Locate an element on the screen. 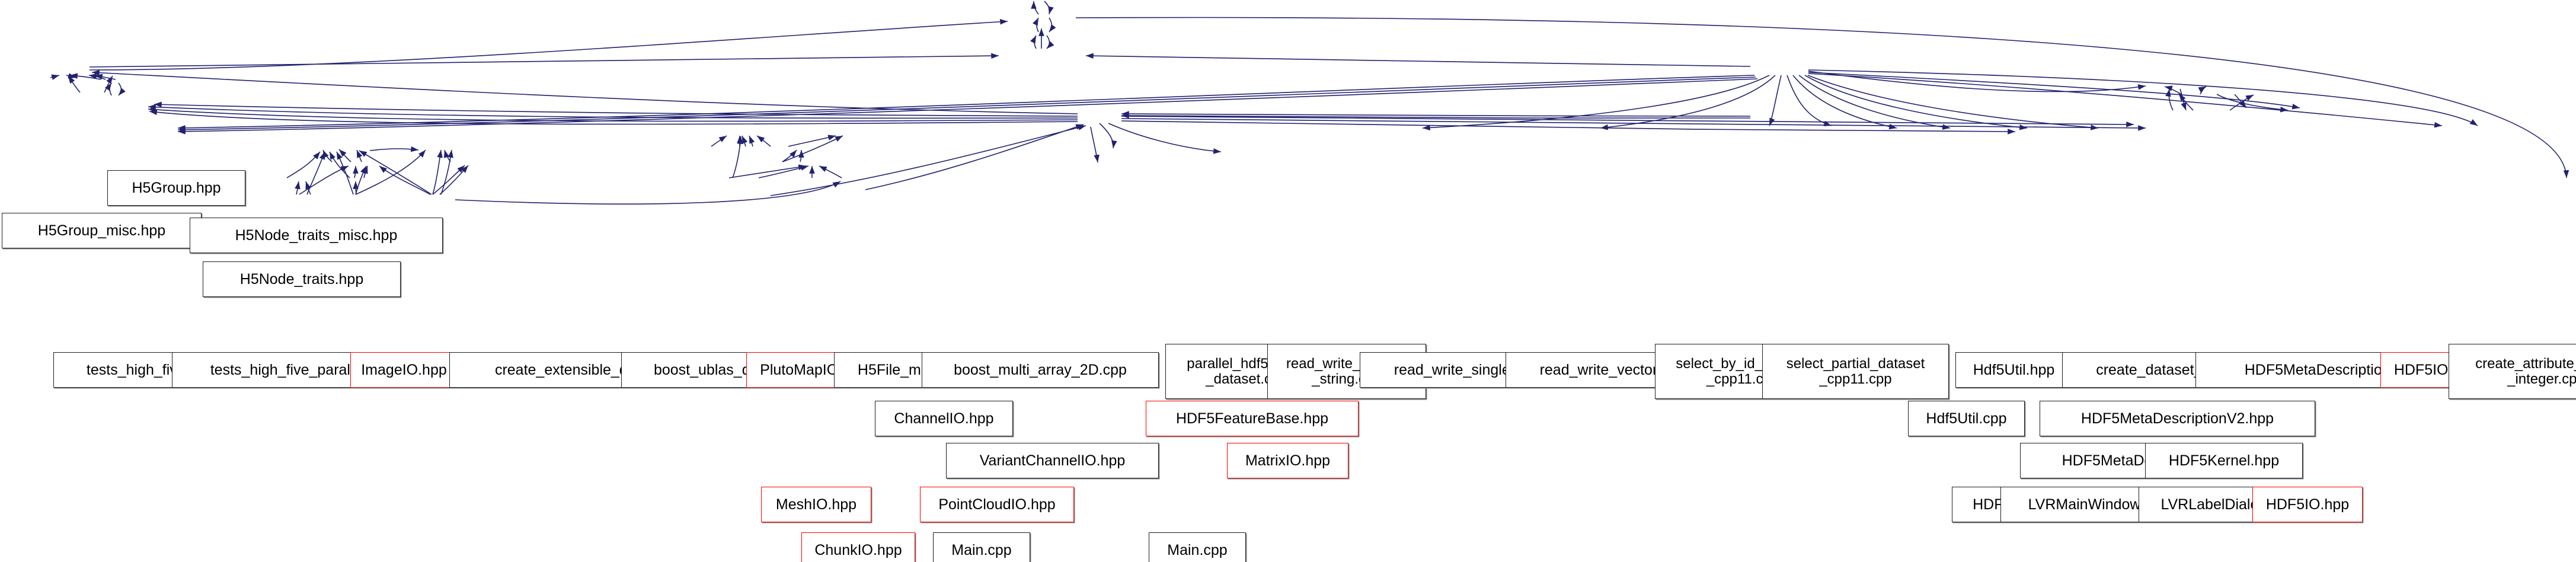 The image size is (2576, 562). graph-node-h5node-traits-hpp: H5Node_traits.hpp is located at coordinates (302, 279).